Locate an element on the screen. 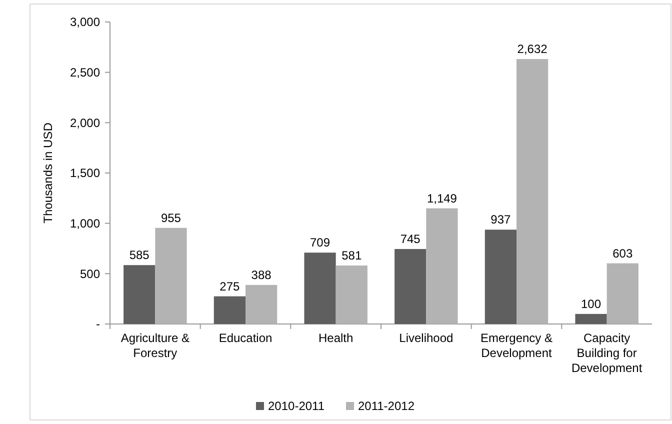 The height and width of the screenshot is (424, 672). data-label: 745 is located at coordinates (410, 239).